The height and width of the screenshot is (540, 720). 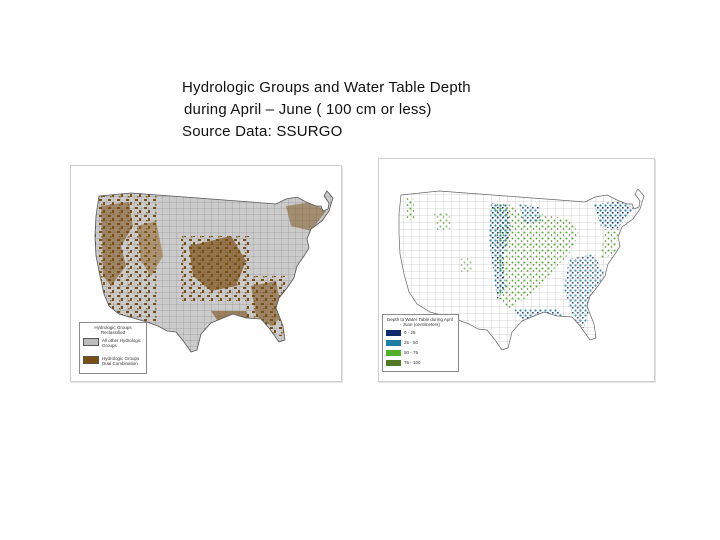 I want to click on legend-label: 50 - 75, so click(x=411, y=352).